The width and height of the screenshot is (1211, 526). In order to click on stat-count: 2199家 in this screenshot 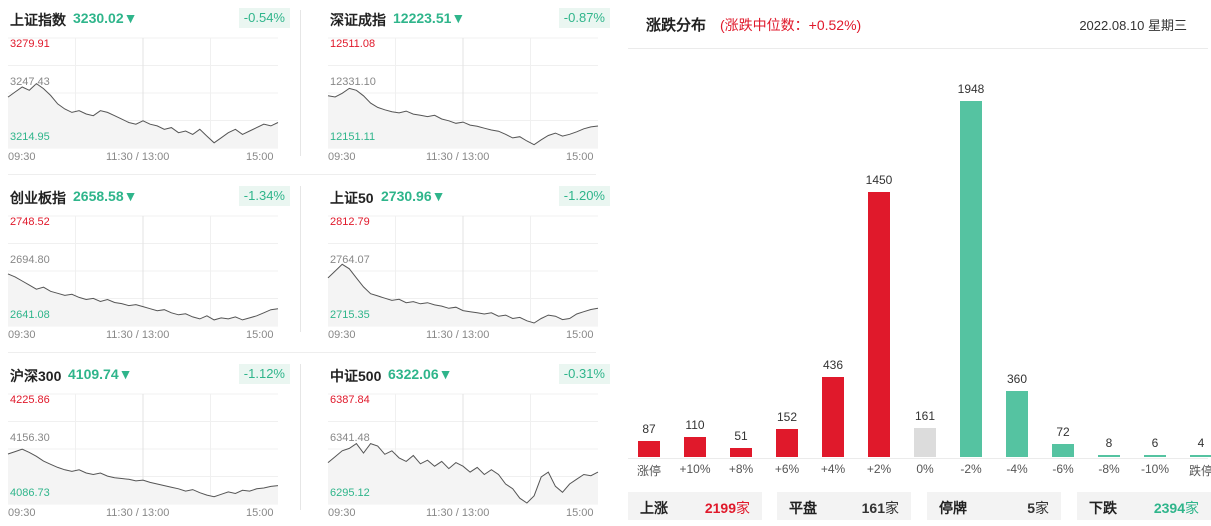, I will do `click(727, 508)`.